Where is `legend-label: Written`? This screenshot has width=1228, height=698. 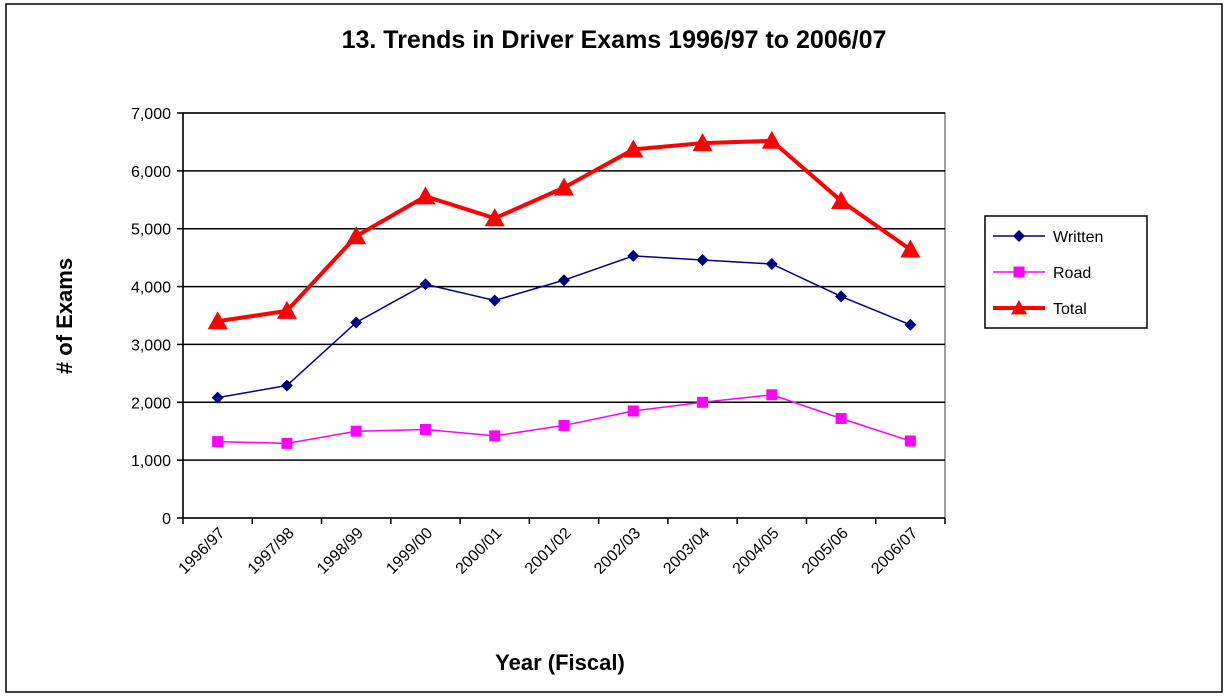 legend-label: Written is located at coordinates (1078, 237).